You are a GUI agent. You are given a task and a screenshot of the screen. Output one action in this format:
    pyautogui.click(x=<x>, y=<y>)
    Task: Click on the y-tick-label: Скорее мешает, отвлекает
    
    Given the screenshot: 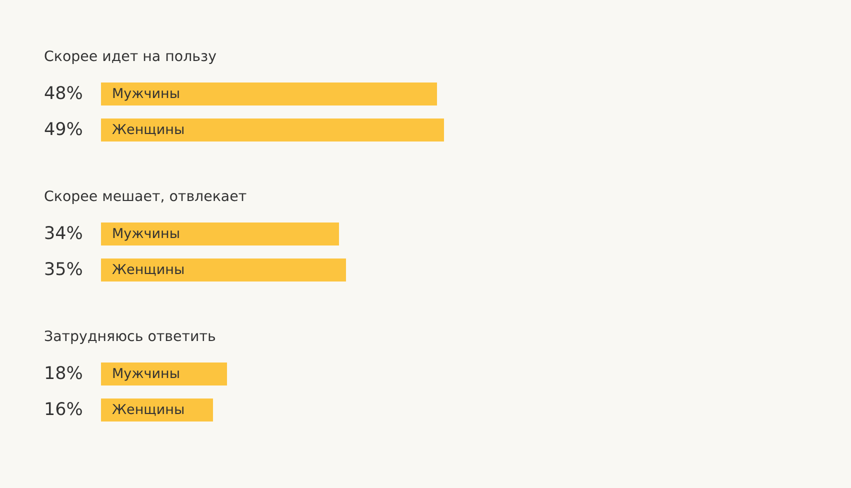 What is the action you would take?
    pyautogui.click(x=145, y=197)
    